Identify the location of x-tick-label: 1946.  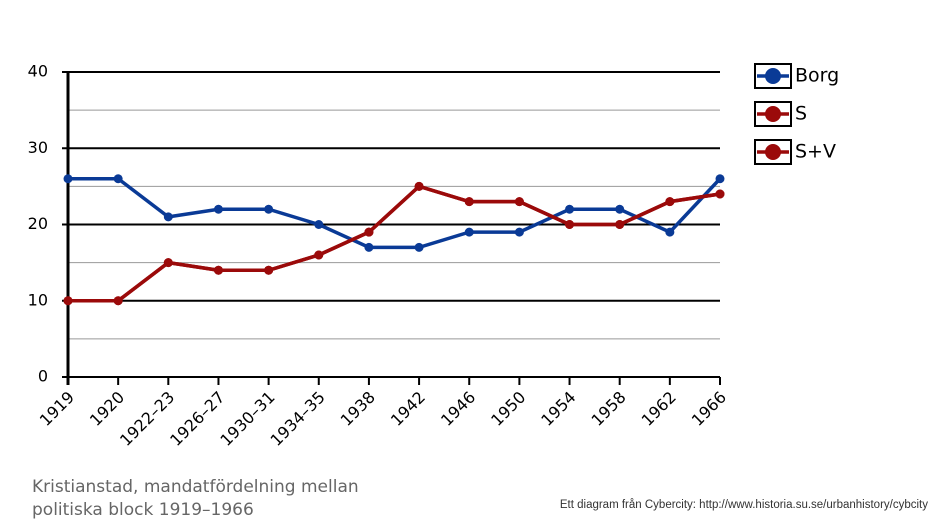
(458, 409).